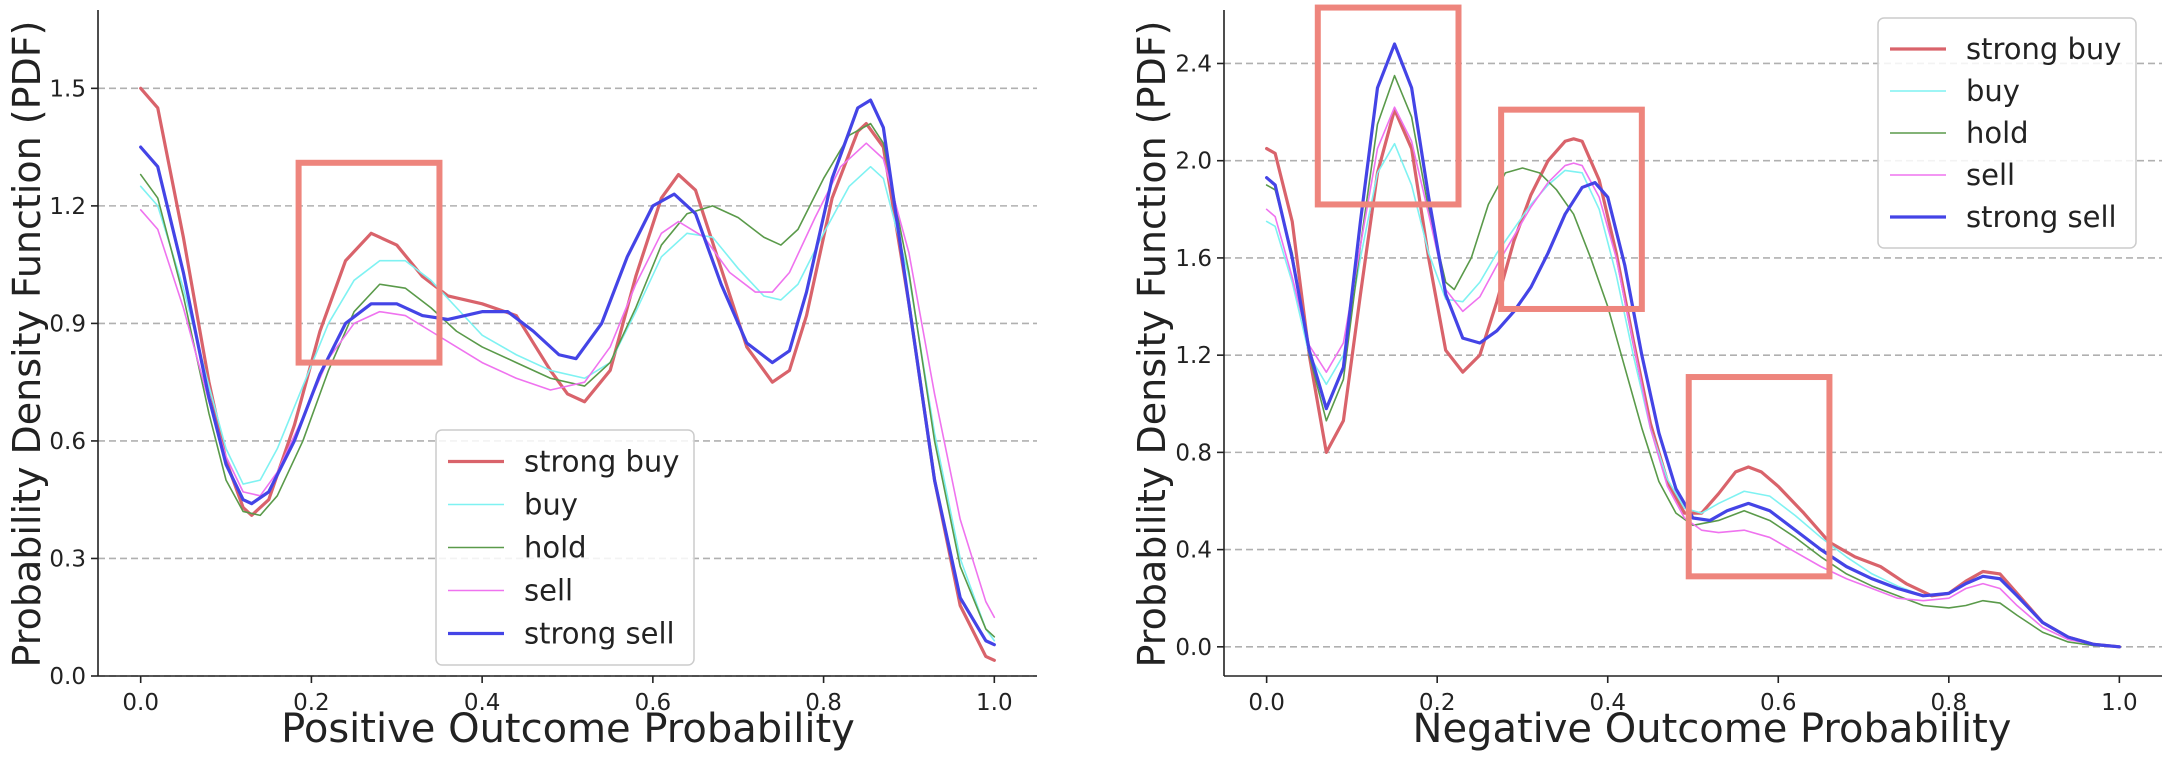  Describe the element at coordinates (67, 559) in the screenshot. I see `y-tick-label: 0.3` at that location.